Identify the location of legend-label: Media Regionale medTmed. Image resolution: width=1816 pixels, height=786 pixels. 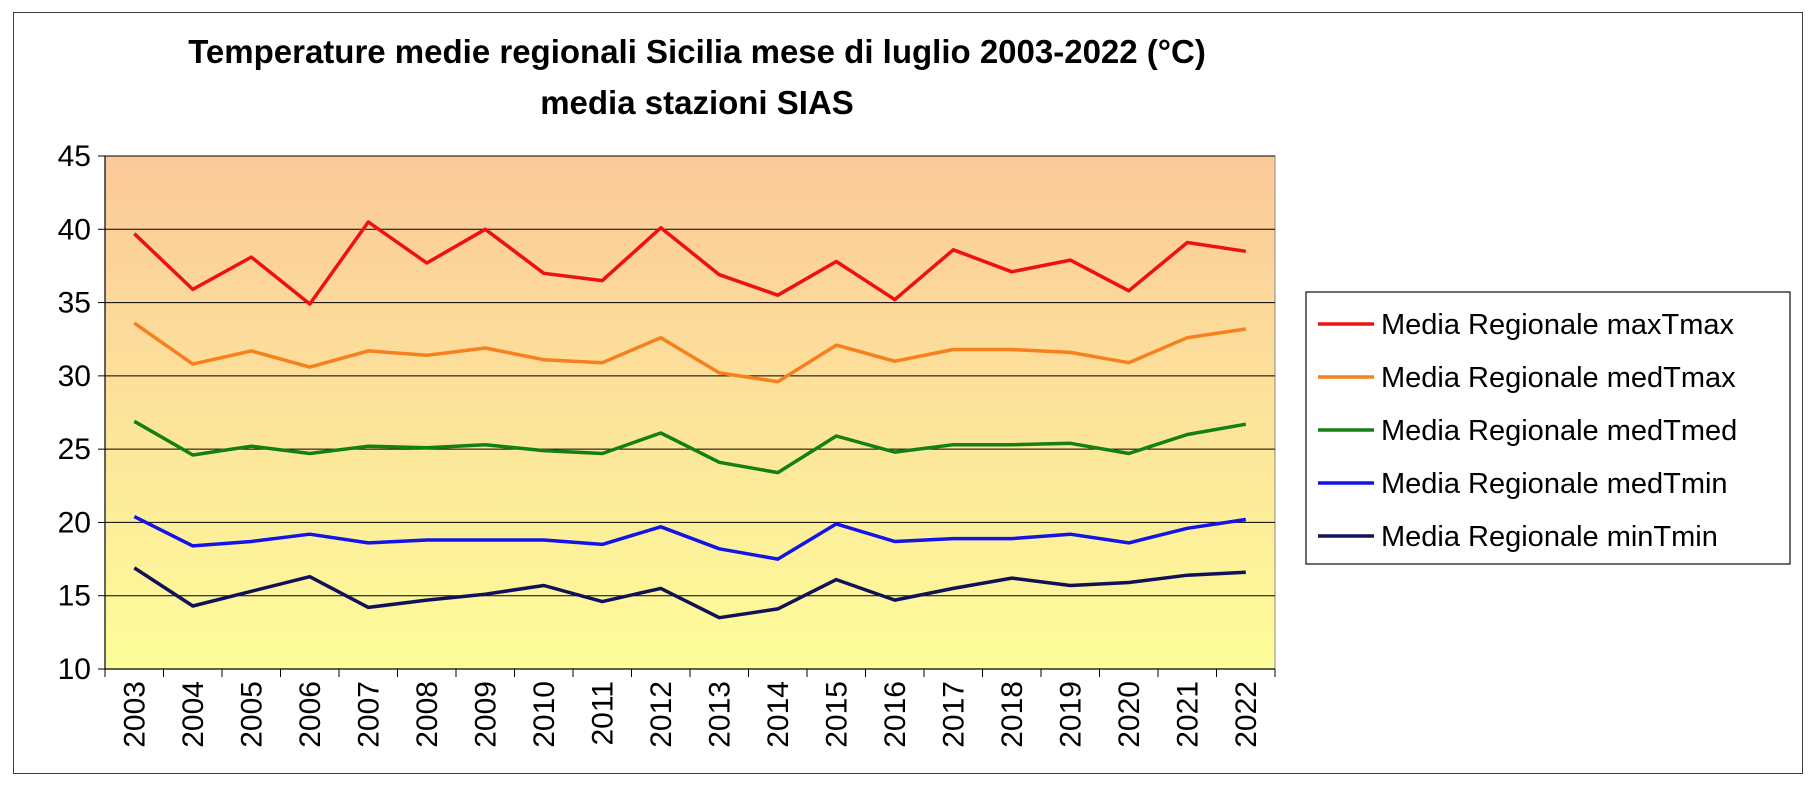
(1559, 431).